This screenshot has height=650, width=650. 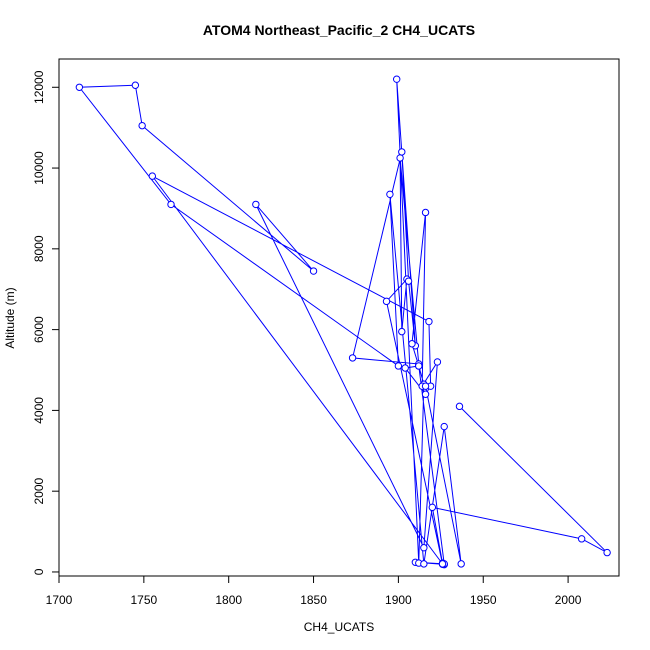 I want to click on y-tick-label: 10000, so click(x=39, y=168).